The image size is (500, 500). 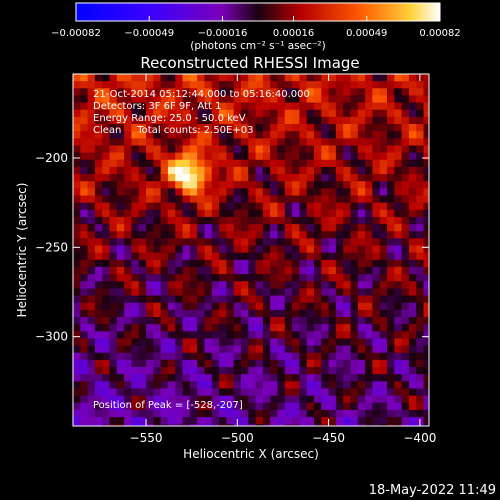 I want to click on annotation-detectors: Detectors: 3F 6F 9F, Att 1, so click(x=157, y=106).